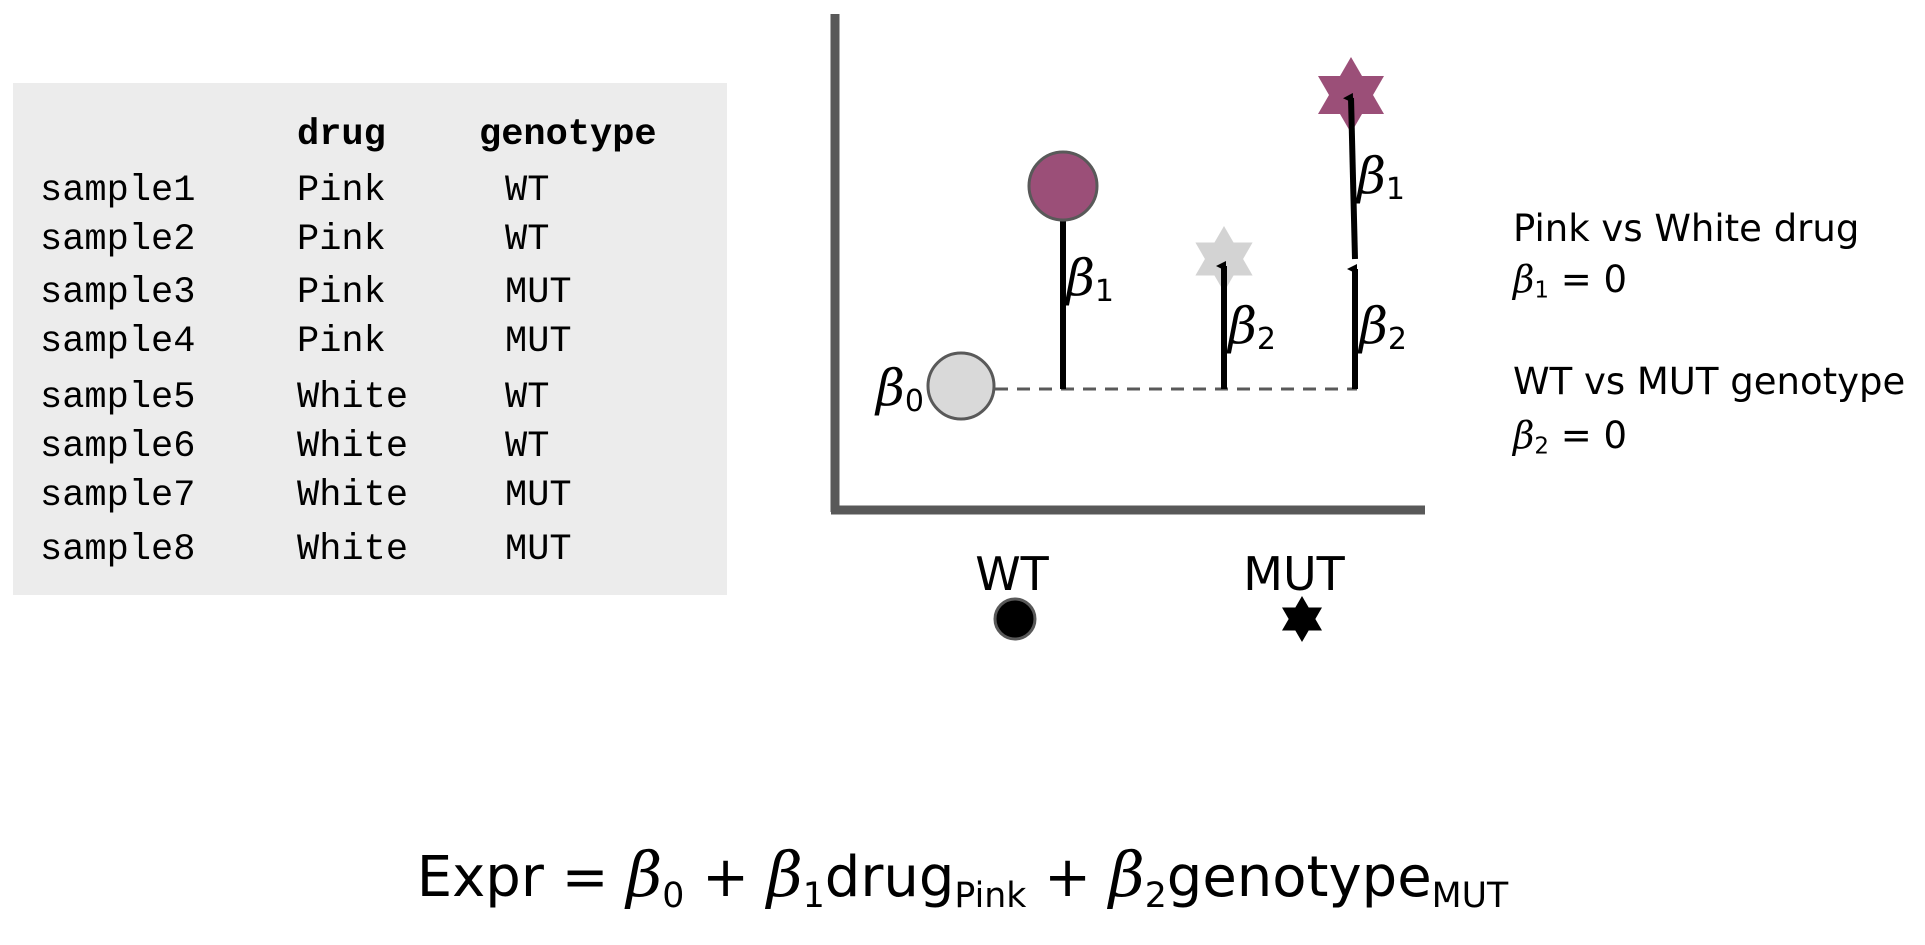 This screenshot has width=1925, height=945. Describe the element at coordinates (1302, 619) in the screenshot. I see `mut-legend-star` at that location.